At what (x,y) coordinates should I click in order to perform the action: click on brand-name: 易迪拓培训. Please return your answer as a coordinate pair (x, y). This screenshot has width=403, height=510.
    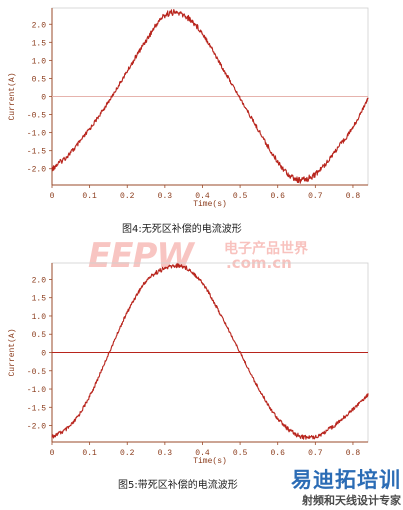
    Looking at the image, I should click on (346, 480).